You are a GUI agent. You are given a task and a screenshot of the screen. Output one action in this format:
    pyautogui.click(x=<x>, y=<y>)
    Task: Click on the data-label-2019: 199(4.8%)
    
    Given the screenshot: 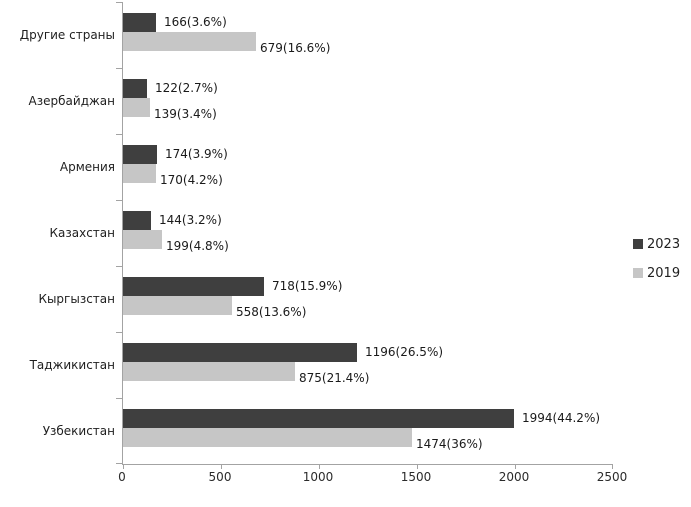 What is the action you would take?
    pyautogui.click(x=197, y=246)
    